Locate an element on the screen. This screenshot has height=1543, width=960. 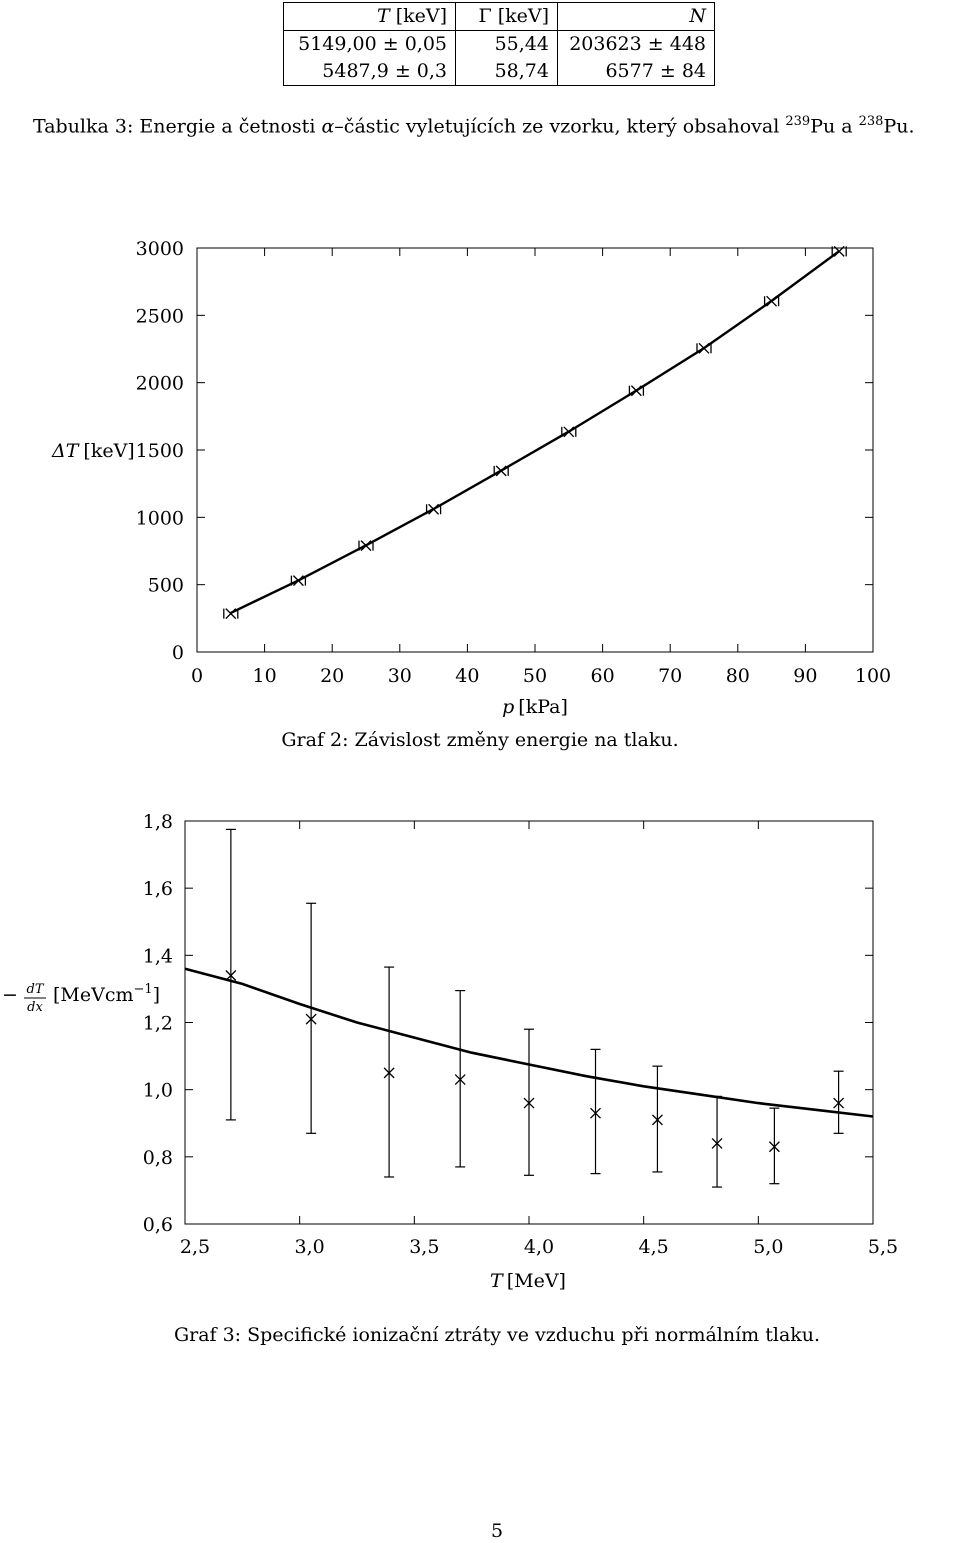
table-header-cell: N is located at coordinates (636, 16).